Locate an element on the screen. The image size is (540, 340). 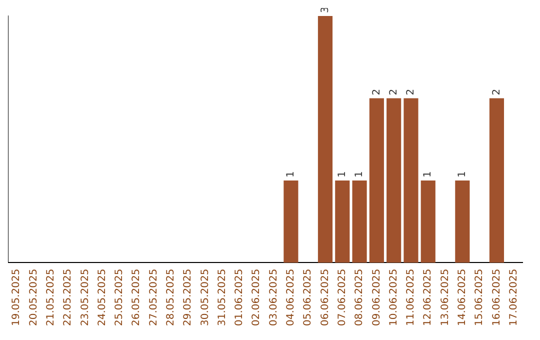
x-tick-label: 24.05.2025 is located at coordinates (102, 297).